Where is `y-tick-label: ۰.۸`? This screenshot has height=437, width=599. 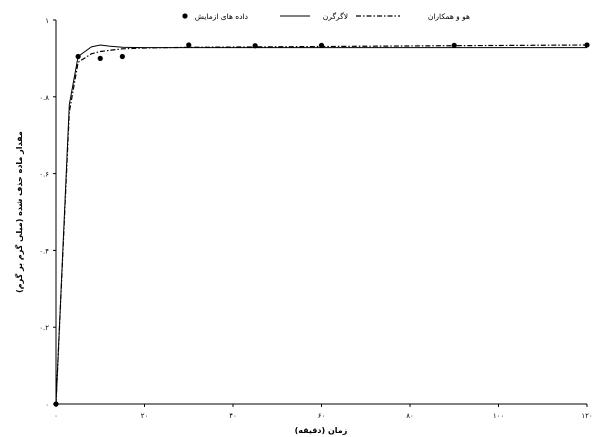
y-tick-label: ۰.۸ is located at coordinates (44, 98).